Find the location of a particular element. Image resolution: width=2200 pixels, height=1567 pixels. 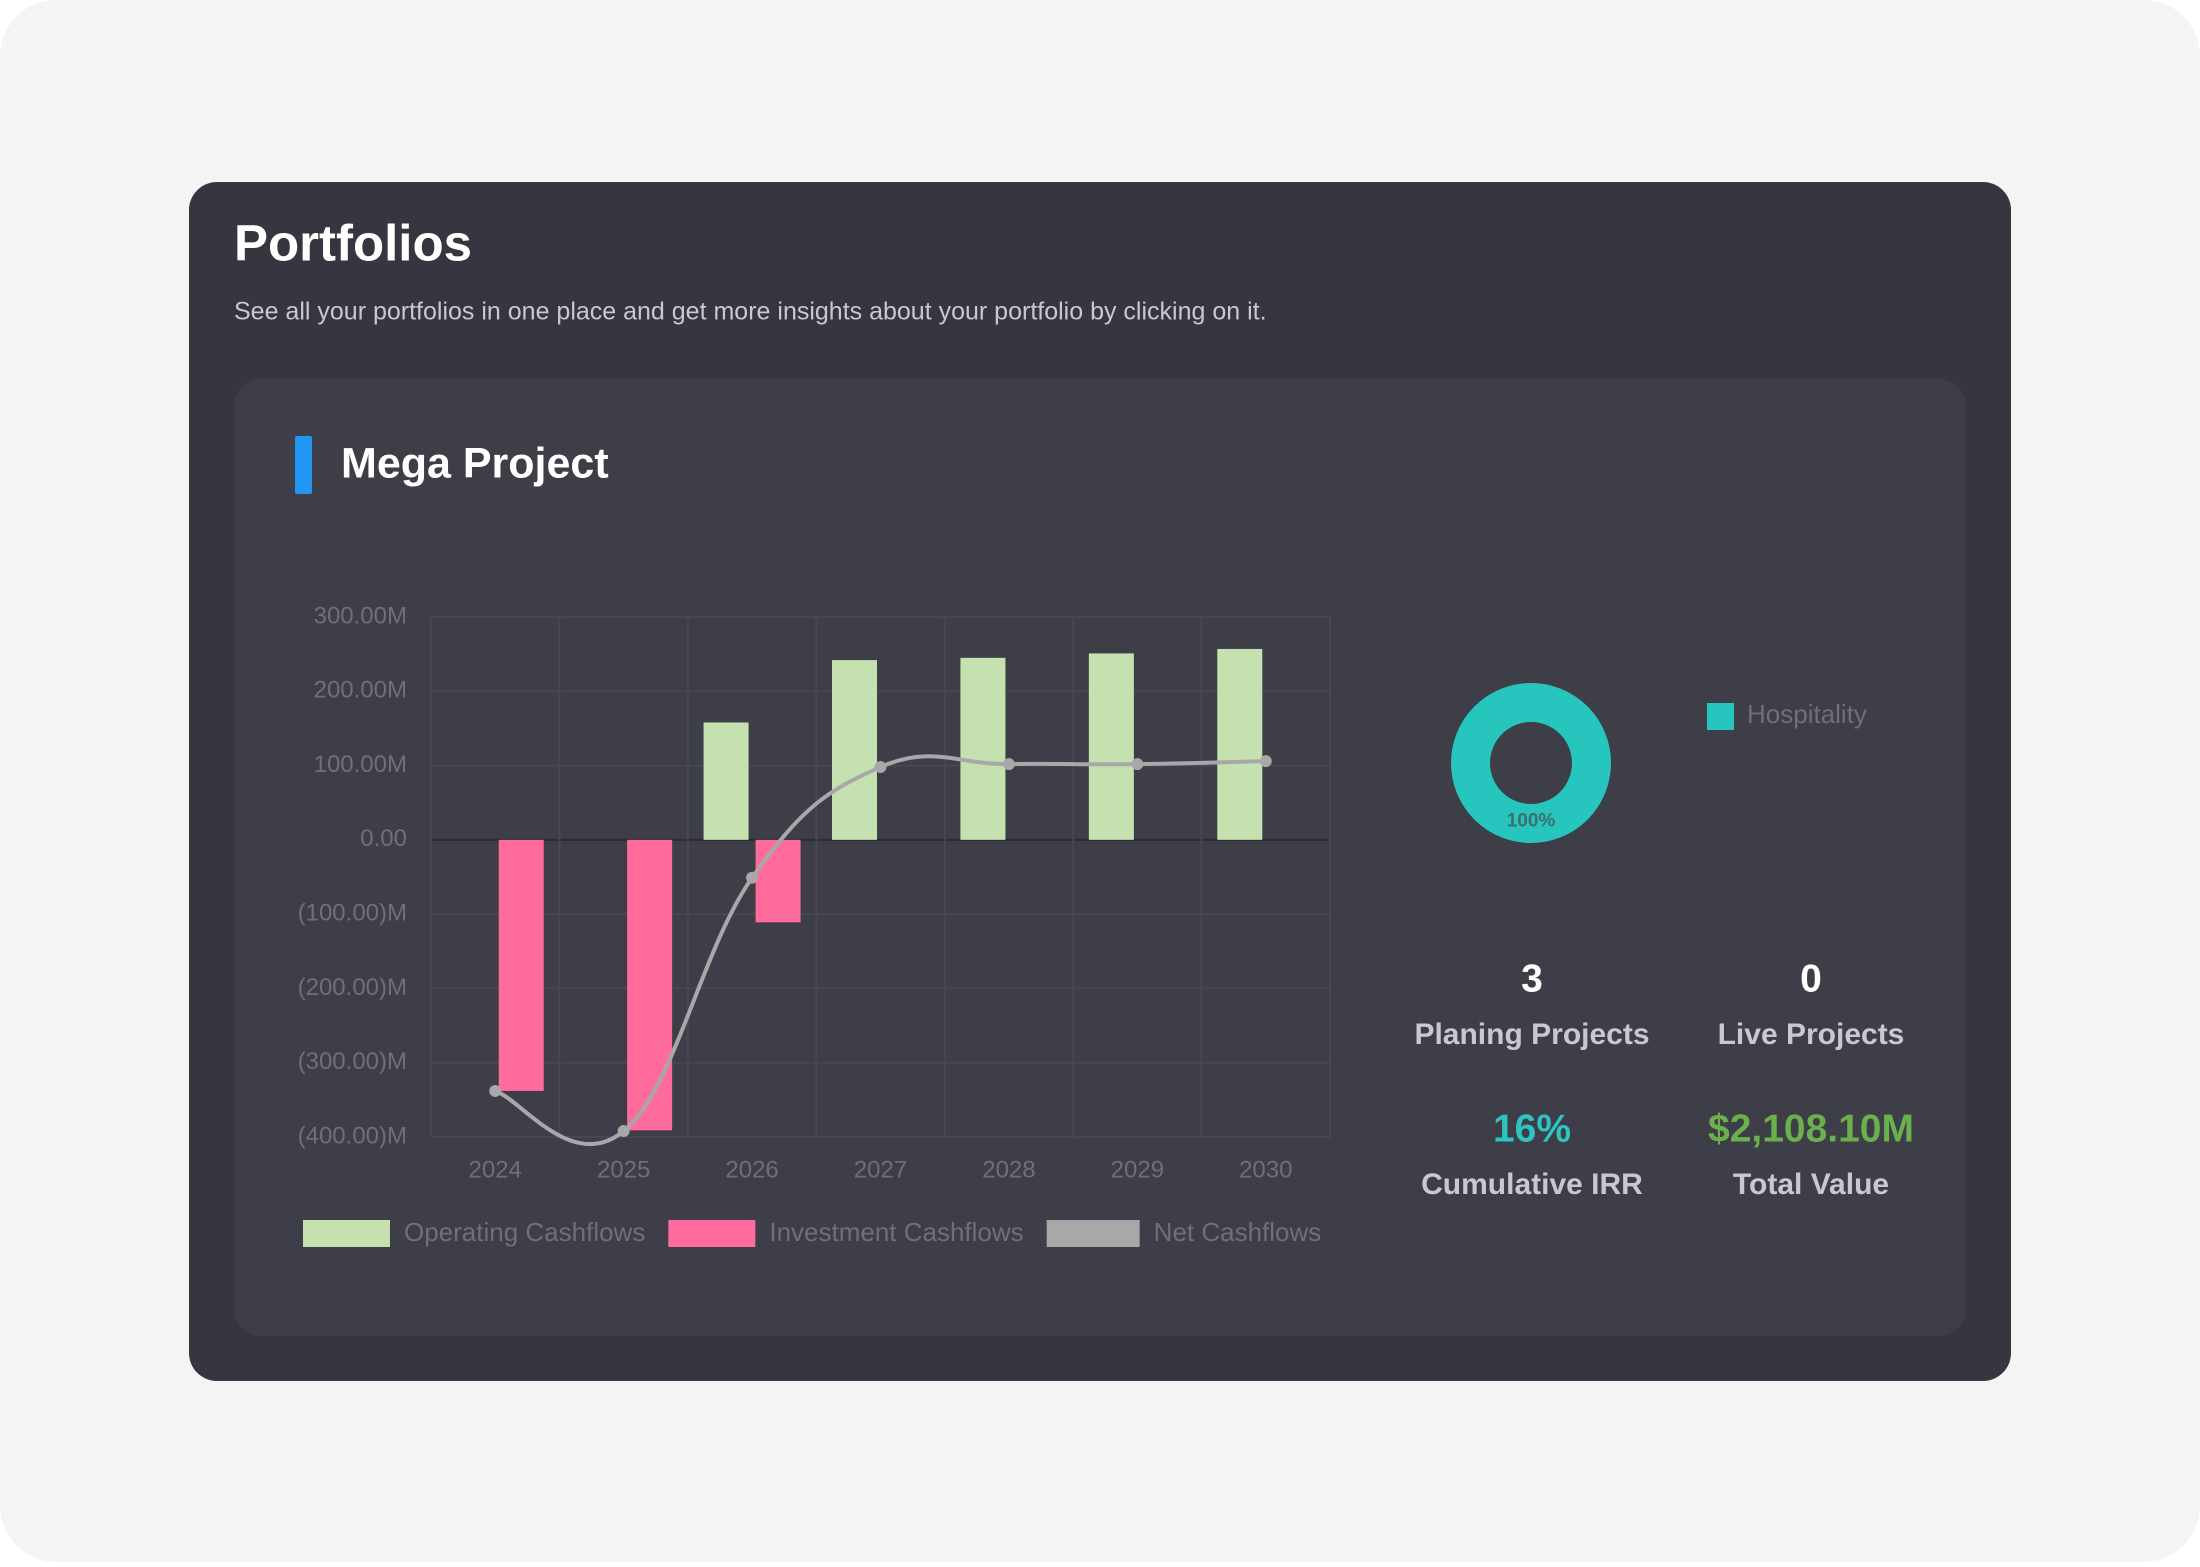

page-title: Portfolios is located at coordinates (353, 242).